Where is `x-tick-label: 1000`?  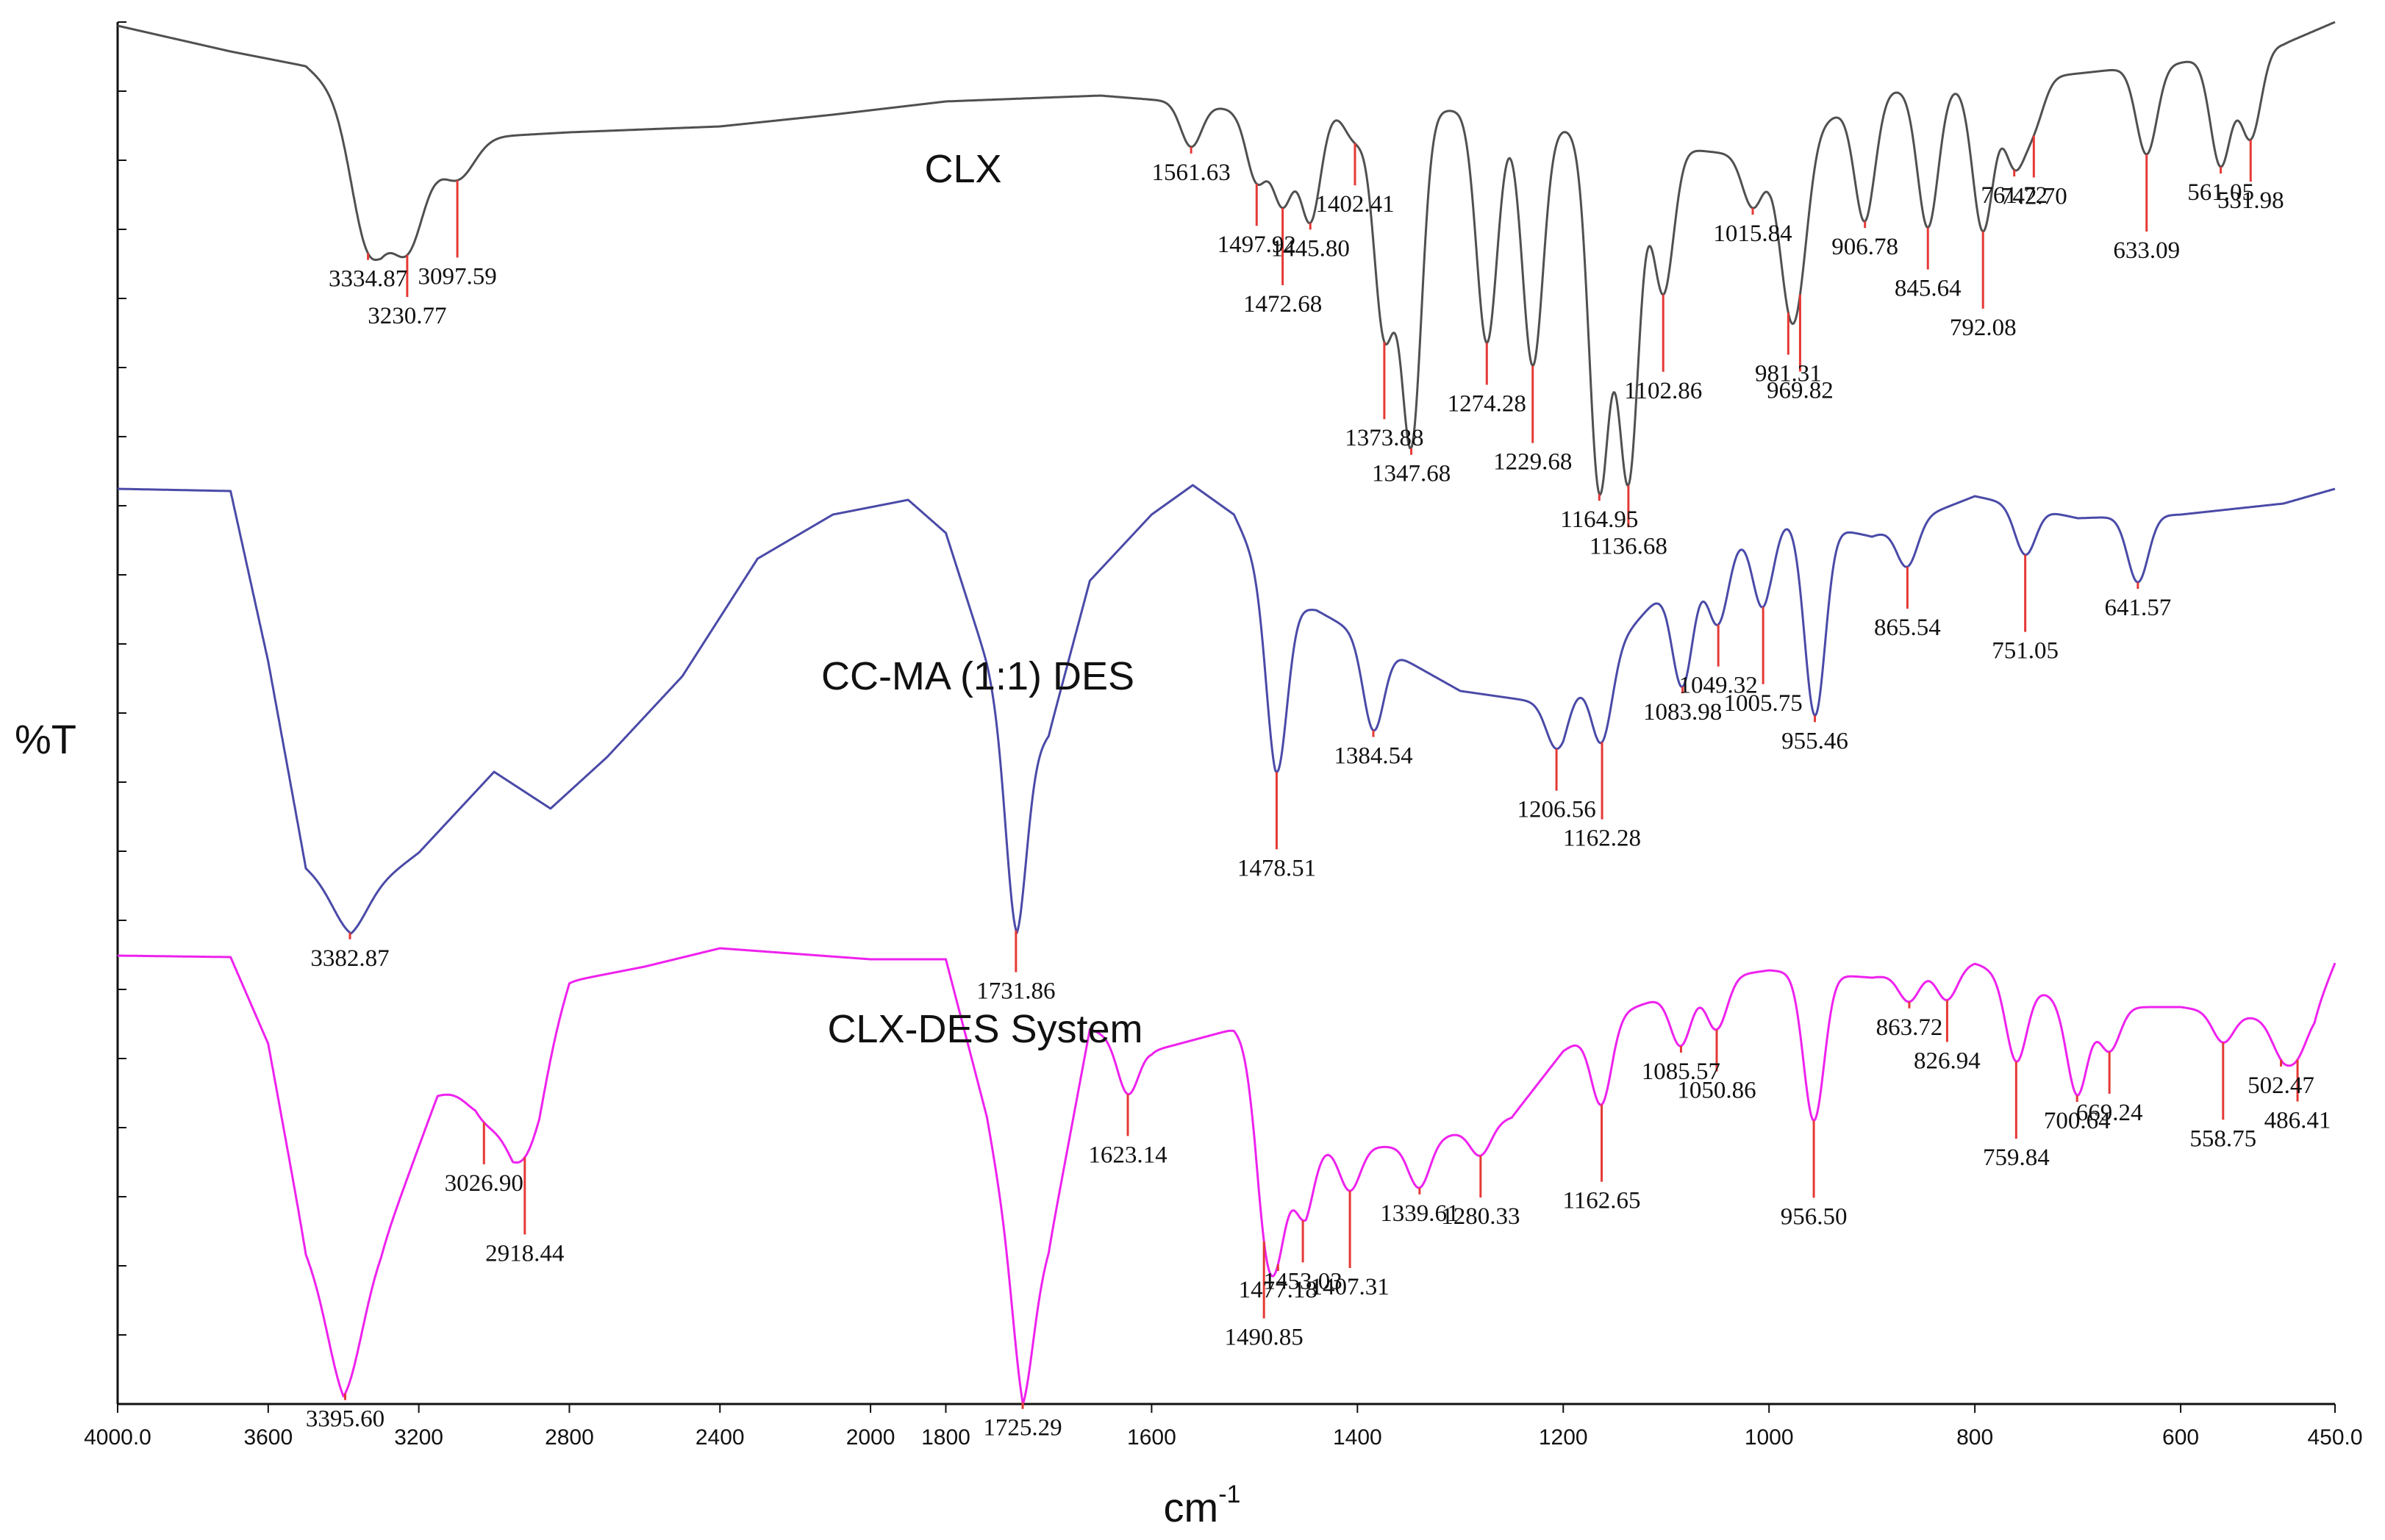 x-tick-label: 1000 is located at coordinates (1769, 1438).